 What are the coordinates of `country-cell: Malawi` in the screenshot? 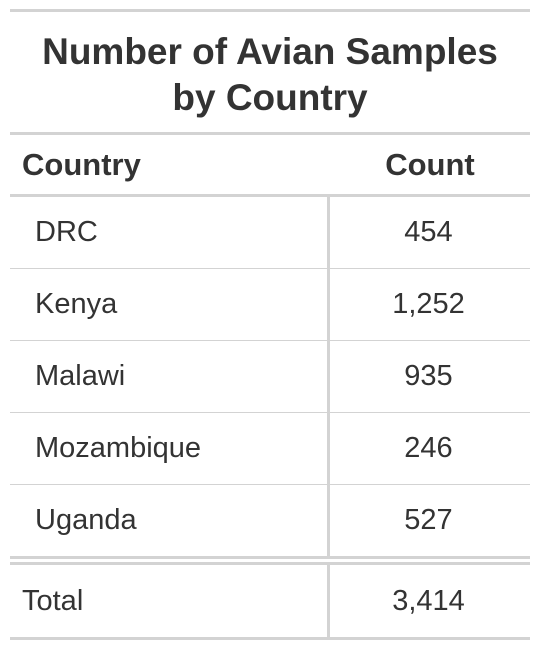 It's located at (170, 376).